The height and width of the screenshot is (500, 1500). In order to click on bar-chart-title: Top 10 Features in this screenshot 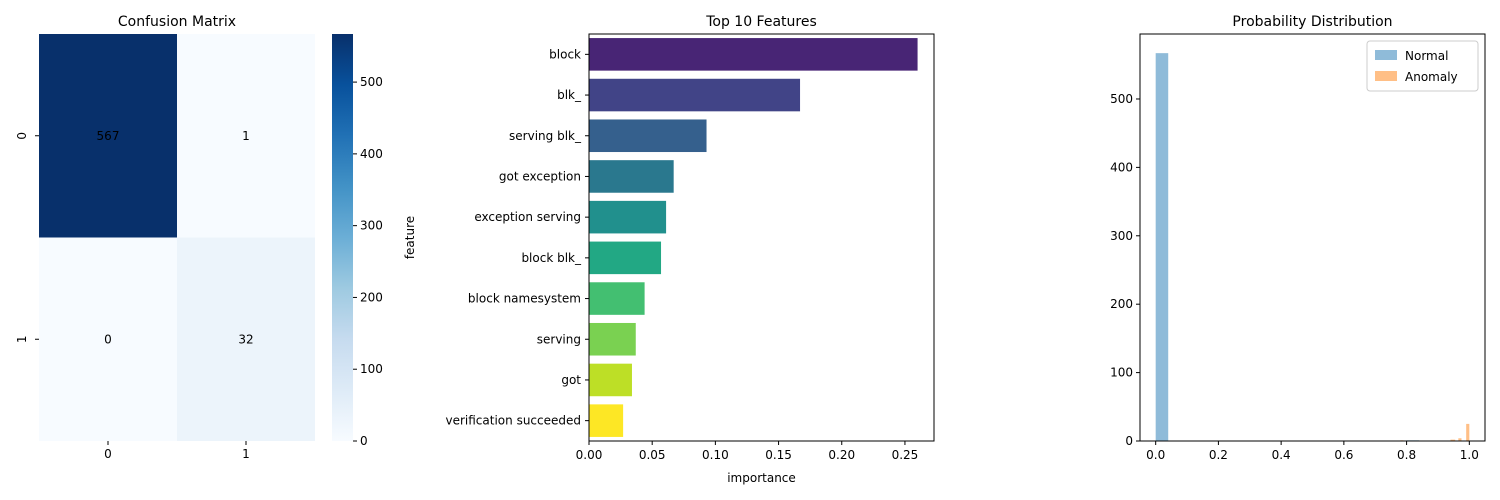, I will do `click(761, 22)`.